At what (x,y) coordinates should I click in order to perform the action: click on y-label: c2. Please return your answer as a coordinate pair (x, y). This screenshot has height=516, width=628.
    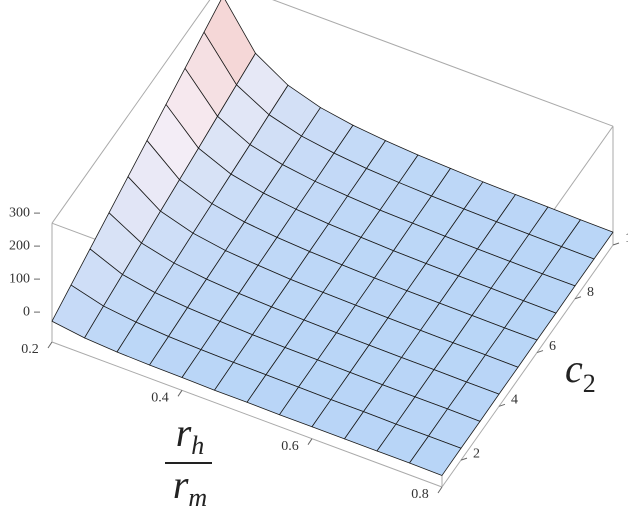
    Looking at the image, I should click on (580, 372).